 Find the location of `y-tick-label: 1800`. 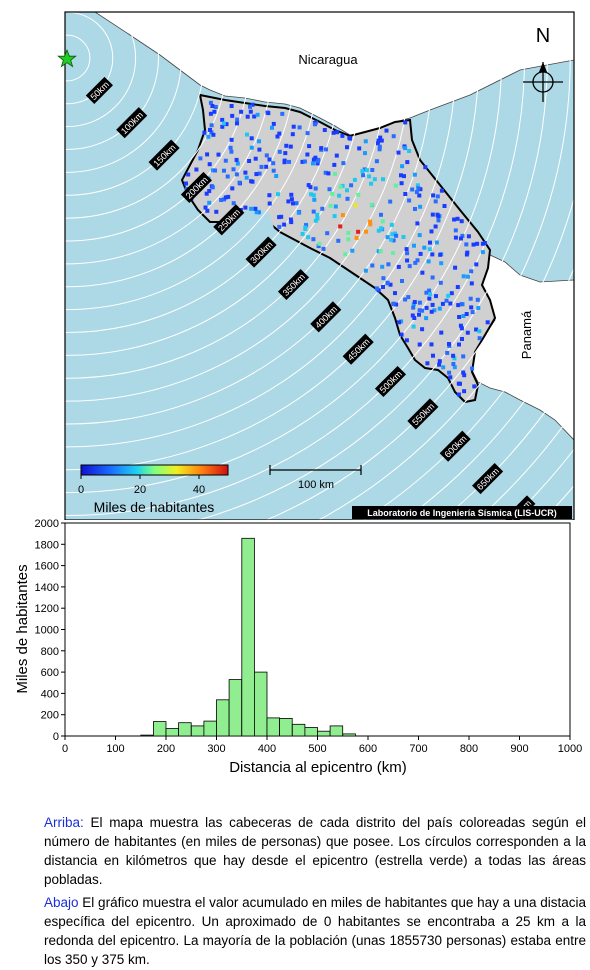

y-tick-label: 1800 is located at coordinates (47, 545).